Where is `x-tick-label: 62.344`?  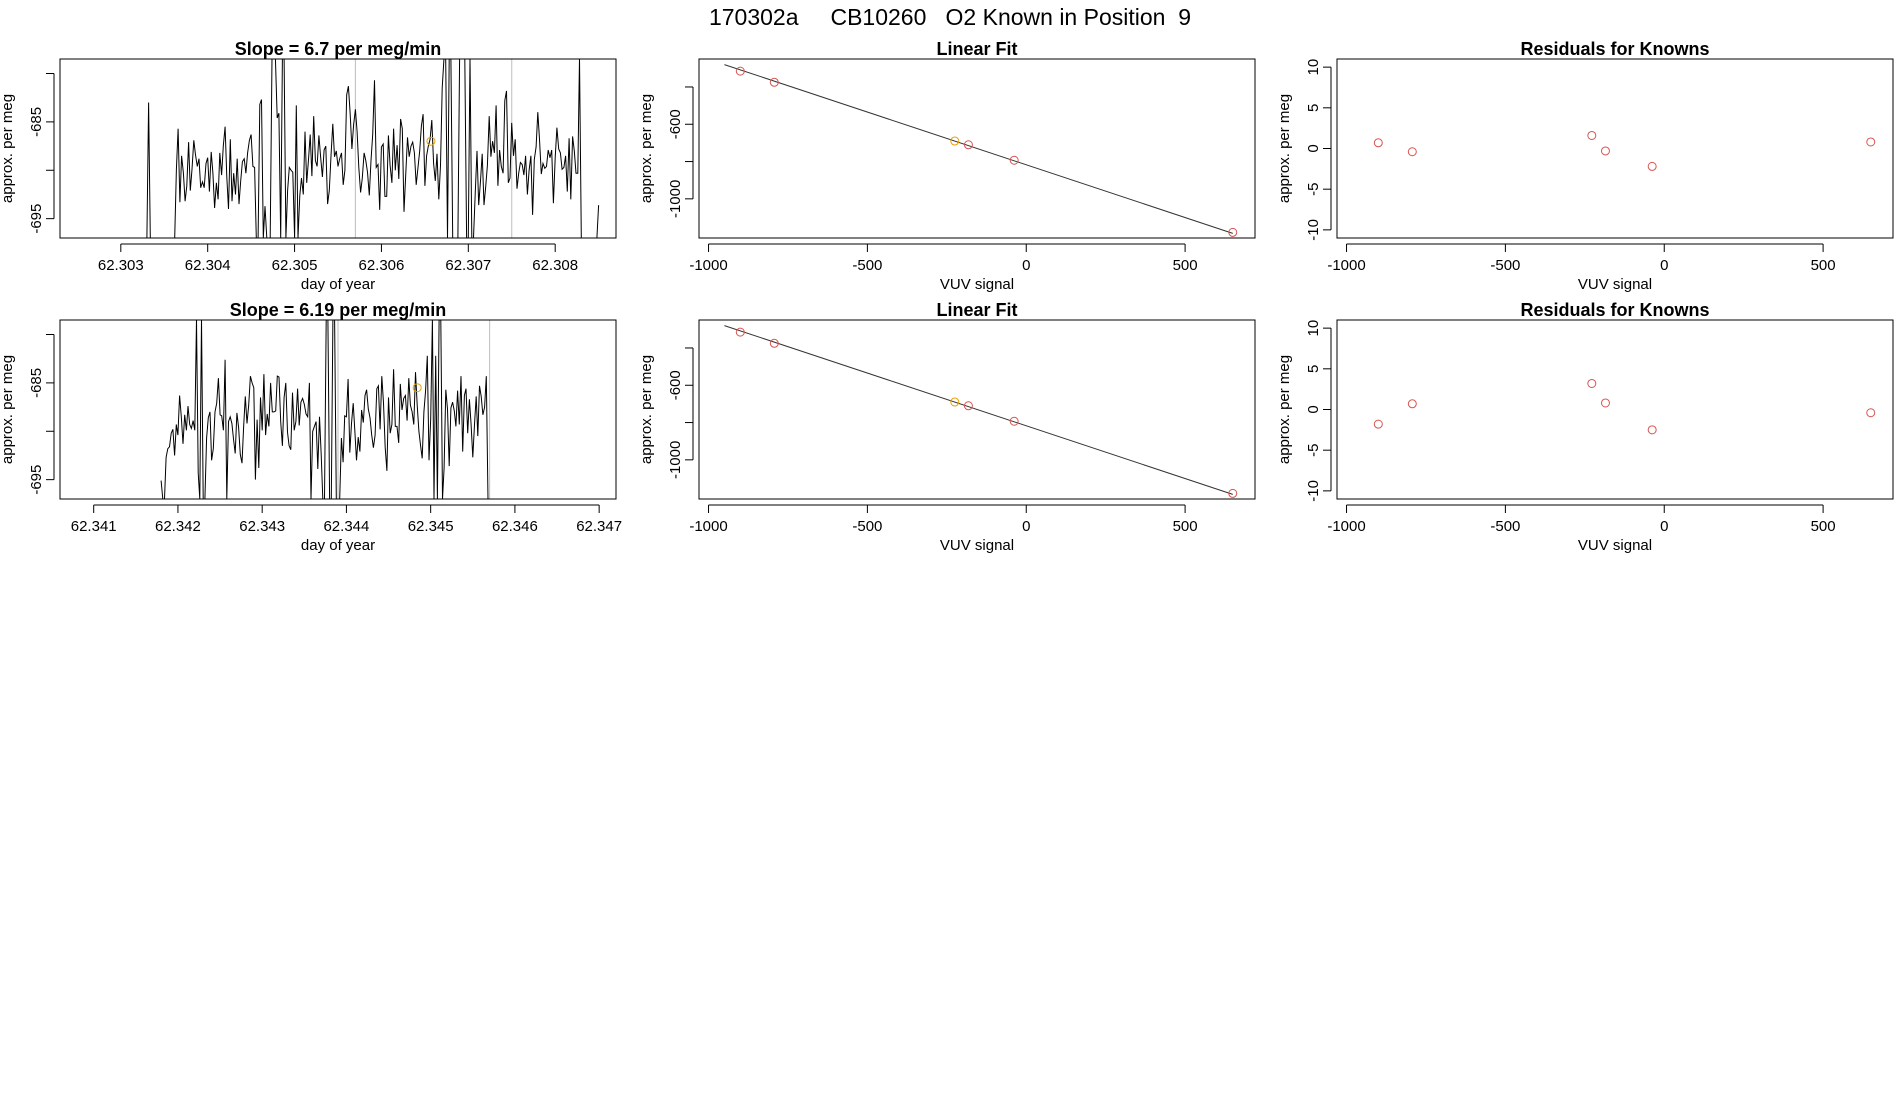 x-tick-label: 62.344 is located at coordinates (346, 526).